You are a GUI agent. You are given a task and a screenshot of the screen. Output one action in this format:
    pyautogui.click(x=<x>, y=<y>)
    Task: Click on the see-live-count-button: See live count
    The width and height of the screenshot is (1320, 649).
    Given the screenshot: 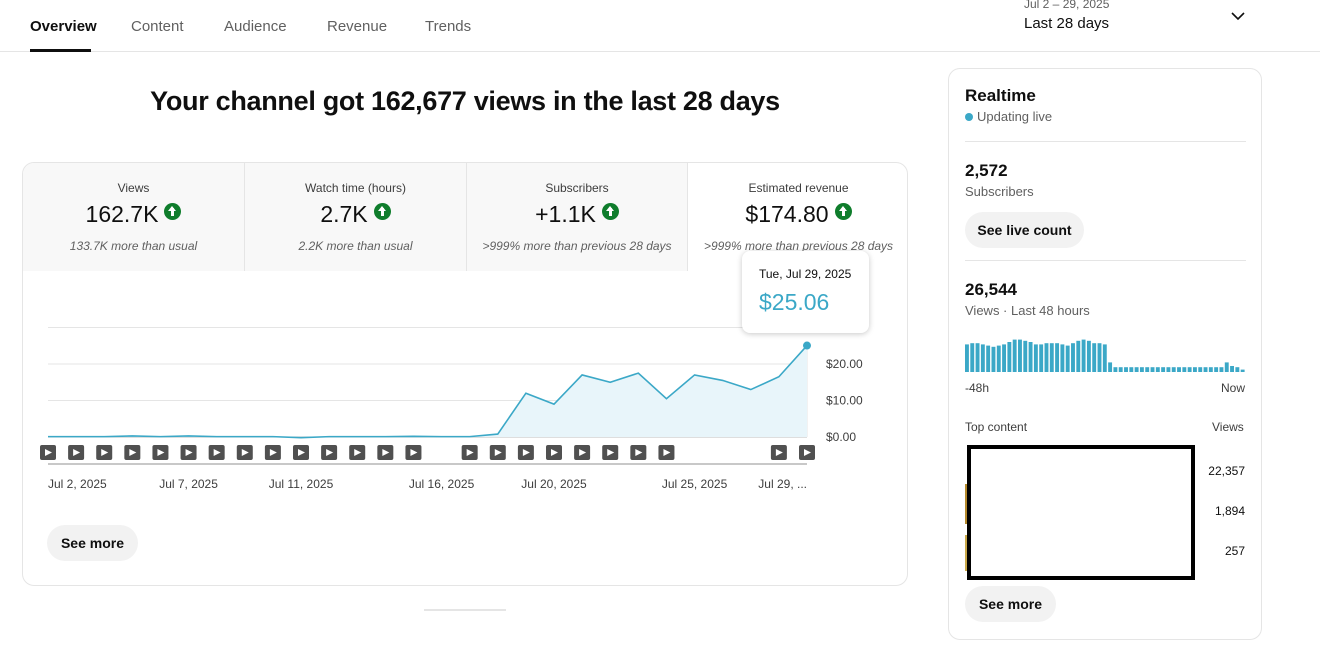 What is the action you would take?
    pyautogui.click(x=1024, y=230)
    